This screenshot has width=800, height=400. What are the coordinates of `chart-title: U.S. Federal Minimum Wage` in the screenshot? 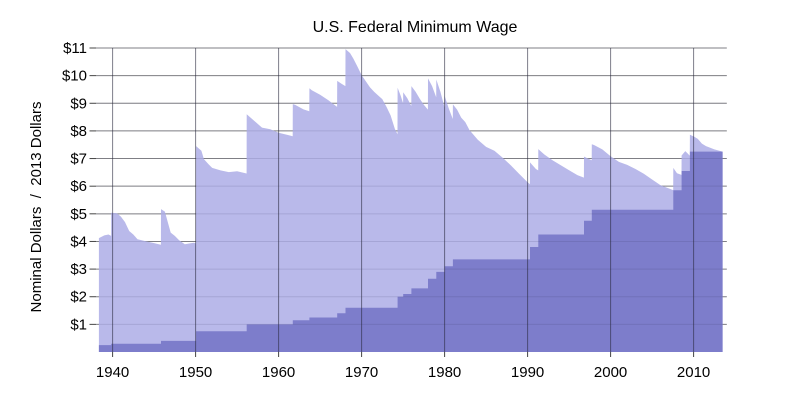 It's located at (415, 27).